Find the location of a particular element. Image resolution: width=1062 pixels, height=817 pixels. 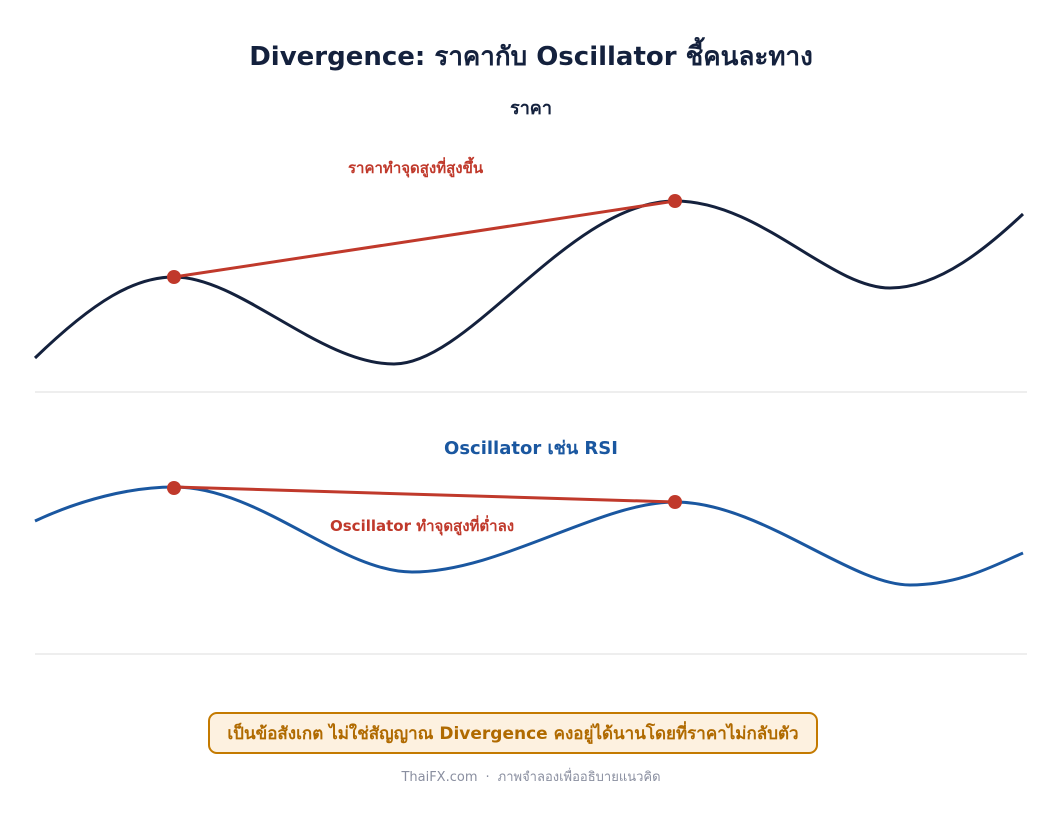

oscillator-annotation: Oscillator ทำจุดสูงที่ต่ำลง is located at coordinates (422, 526).